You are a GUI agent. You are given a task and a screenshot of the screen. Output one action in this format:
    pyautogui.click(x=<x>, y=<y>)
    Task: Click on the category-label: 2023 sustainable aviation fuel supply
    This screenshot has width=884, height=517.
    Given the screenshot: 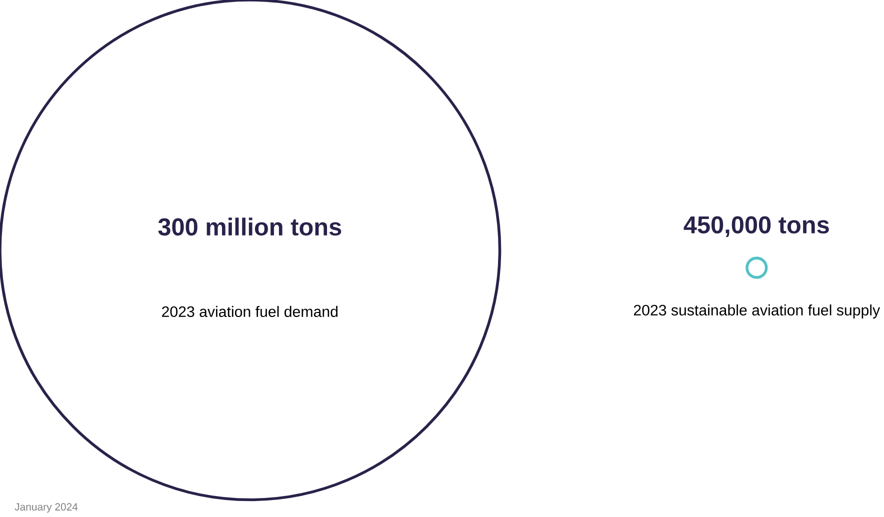 What is the action you would take?
    pyautogui.click(x=757, y=311)
    